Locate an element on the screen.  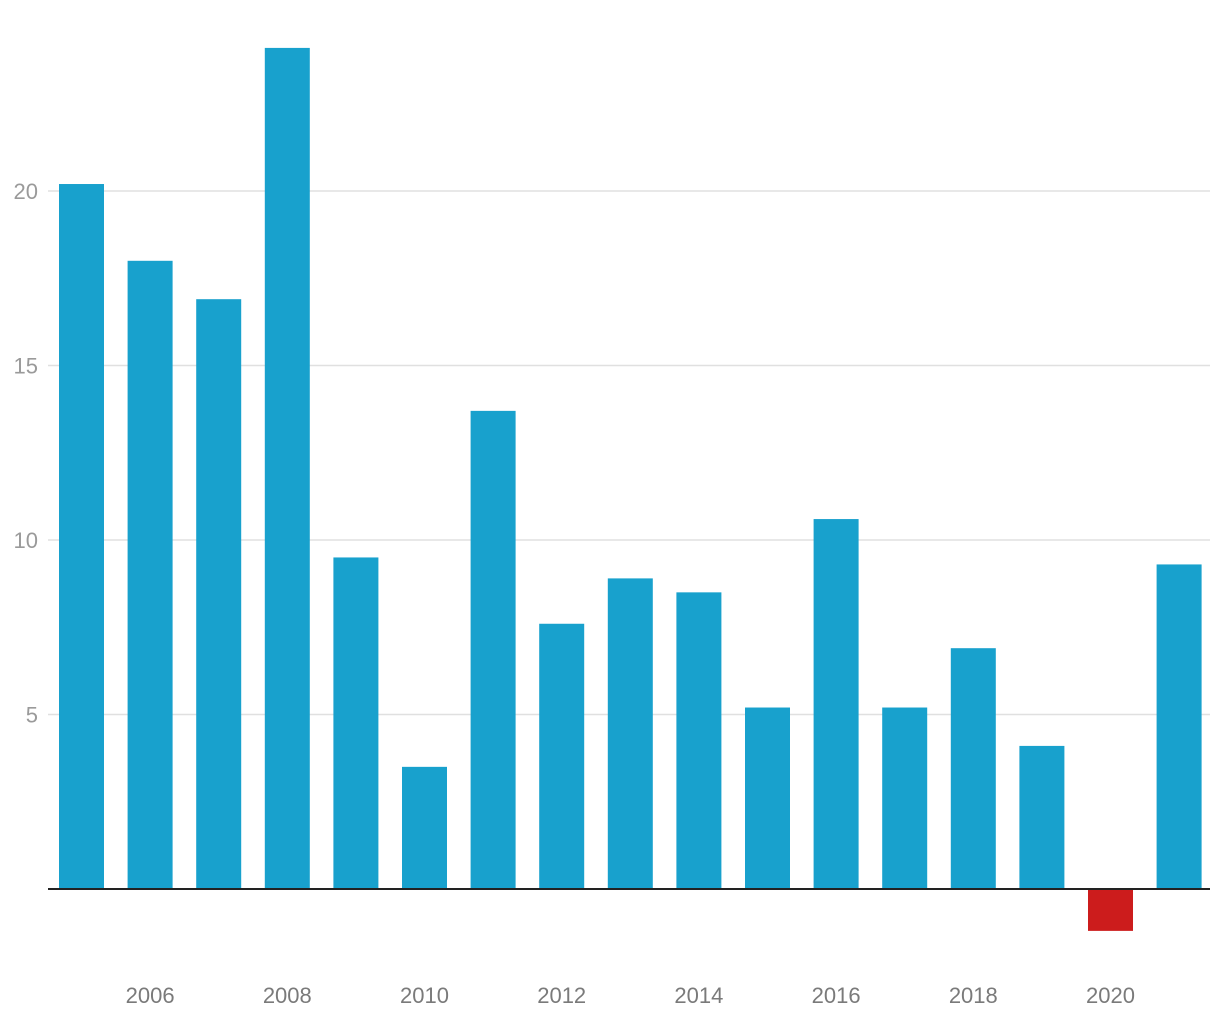
y-axis-ticks: 5 10 15 20 is located at coordinates (26, 453).